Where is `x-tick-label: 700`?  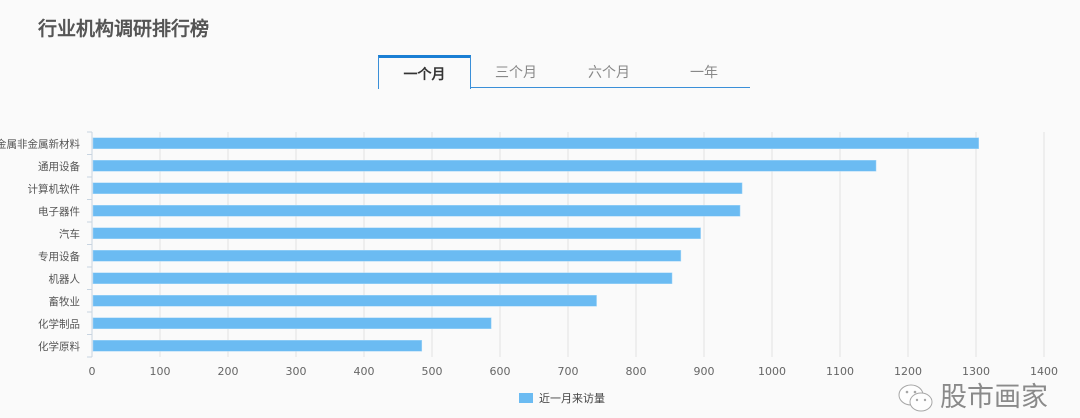
x-tick-label: 700 is located at coordinates (568, 371).